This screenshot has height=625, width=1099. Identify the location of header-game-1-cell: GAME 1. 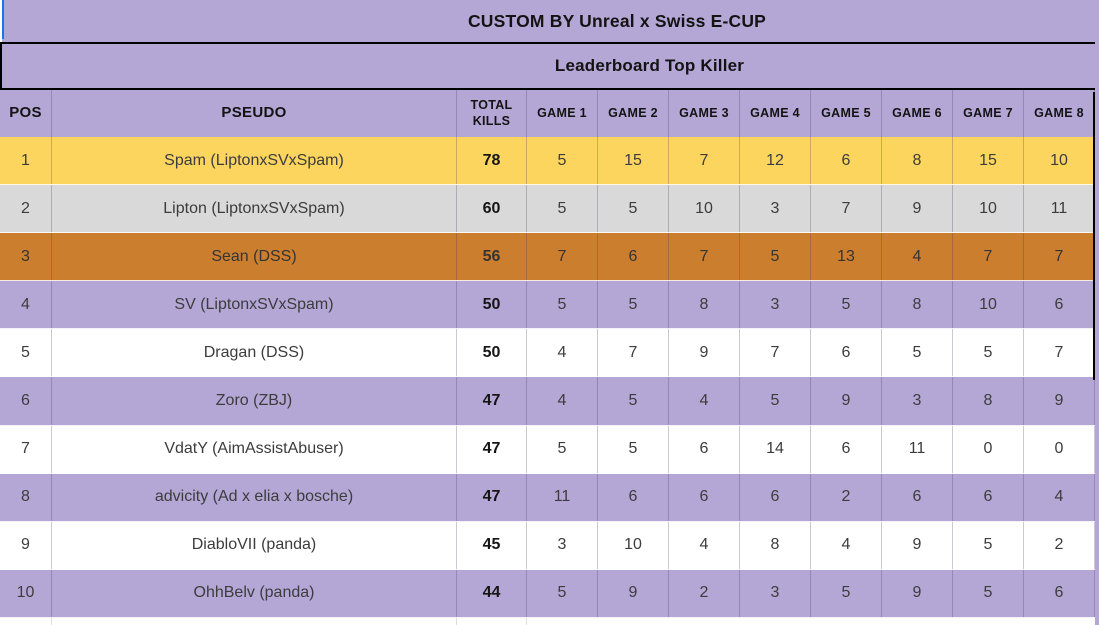
(562, 113).